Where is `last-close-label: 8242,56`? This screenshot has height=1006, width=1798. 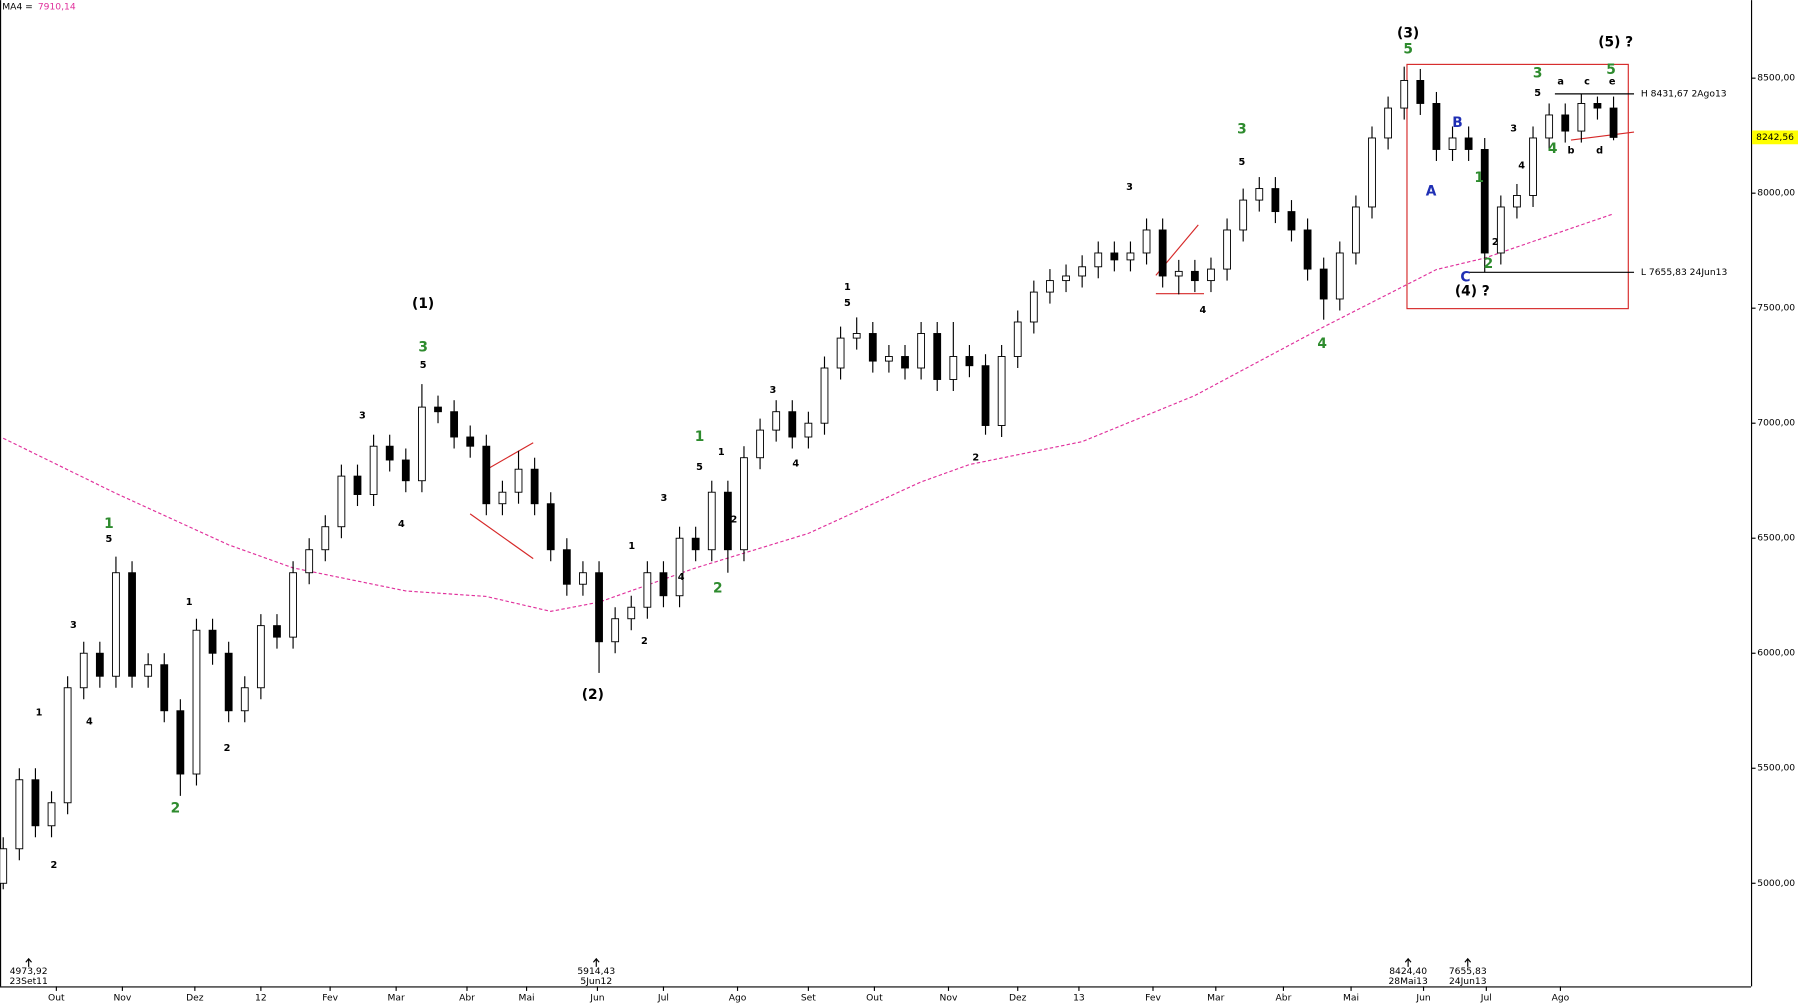 last-close-label: 8242,56 is located at coordinates (1775, 137).